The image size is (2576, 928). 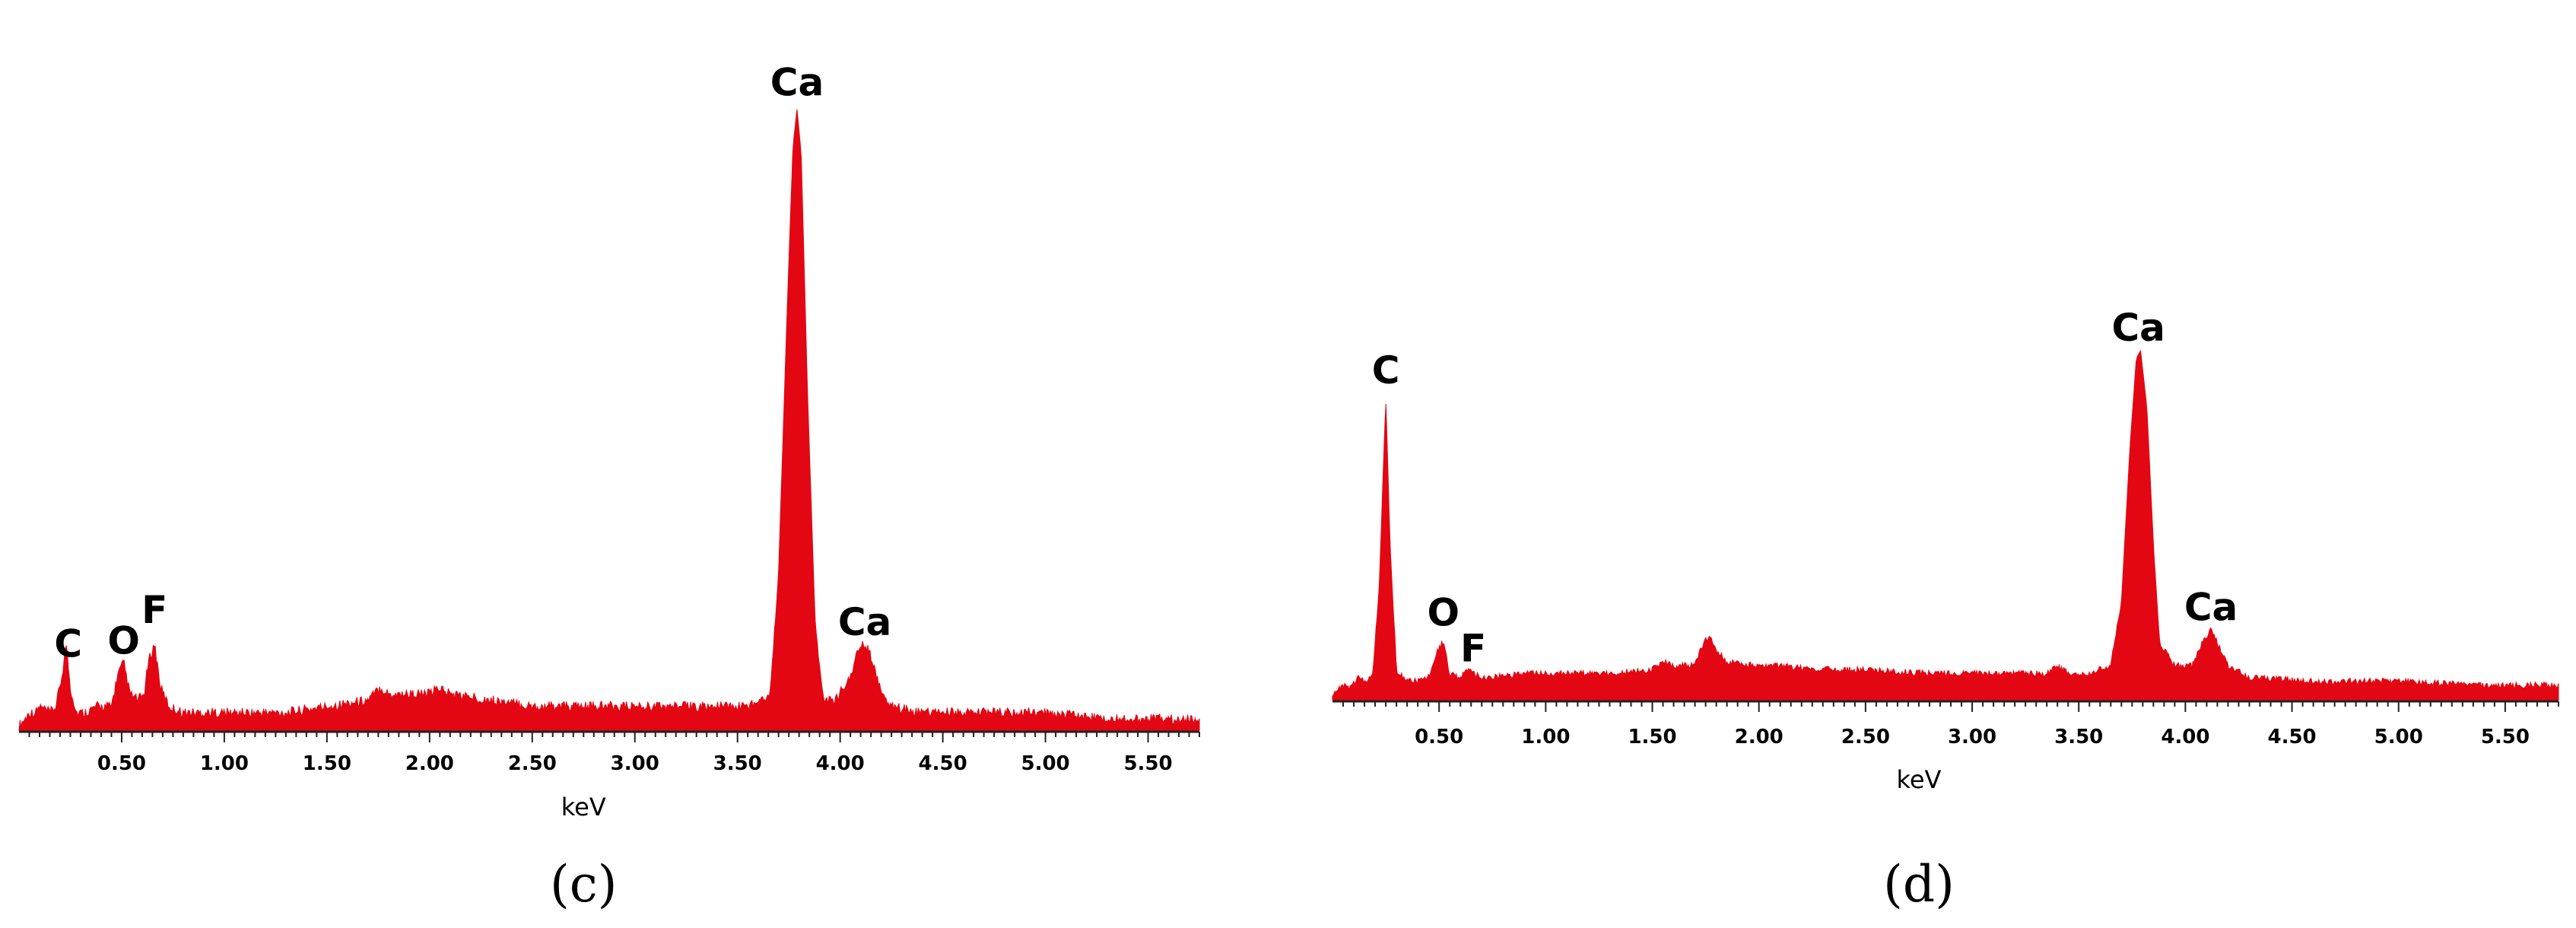 I want to click on panel-label: (c), so click(x=583, y=884).